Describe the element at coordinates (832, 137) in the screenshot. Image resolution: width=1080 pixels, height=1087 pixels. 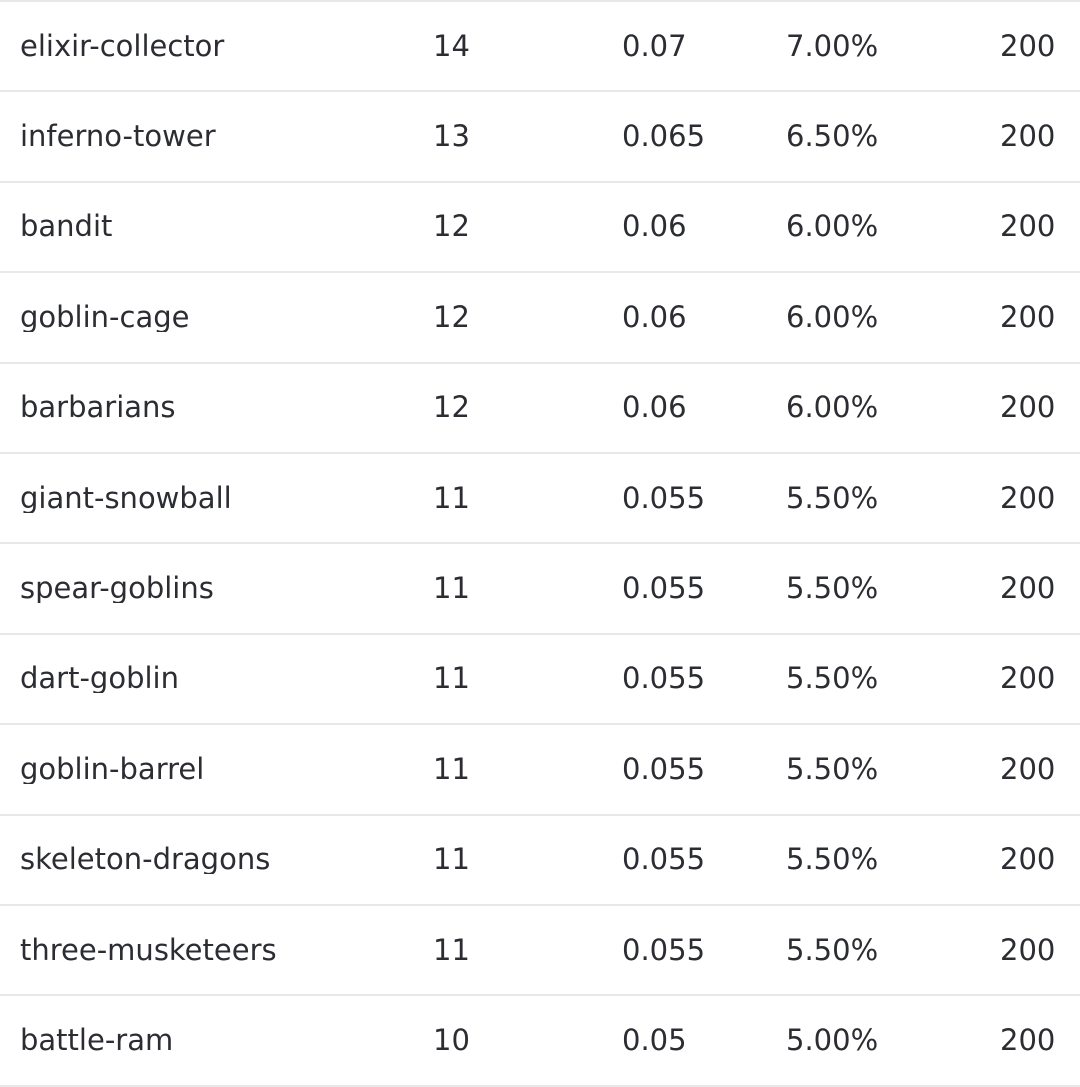
I see `cell-percent: 6.50%` at that location.